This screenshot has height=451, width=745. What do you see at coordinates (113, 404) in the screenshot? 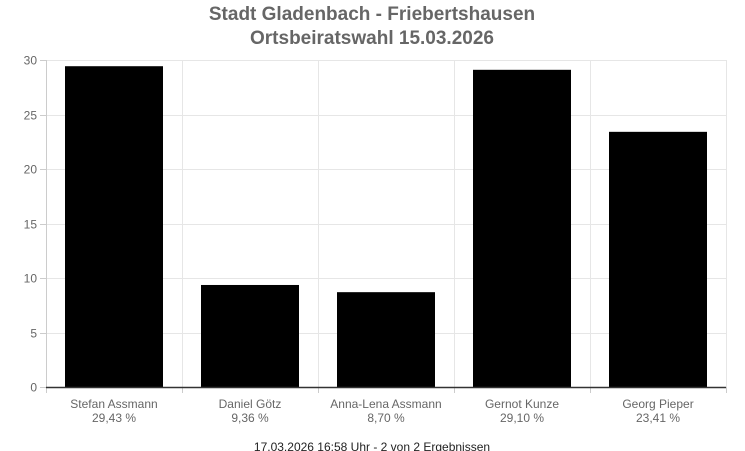
I see `x-category-label: Stefan Assmann` at bounding box center [113, 404].